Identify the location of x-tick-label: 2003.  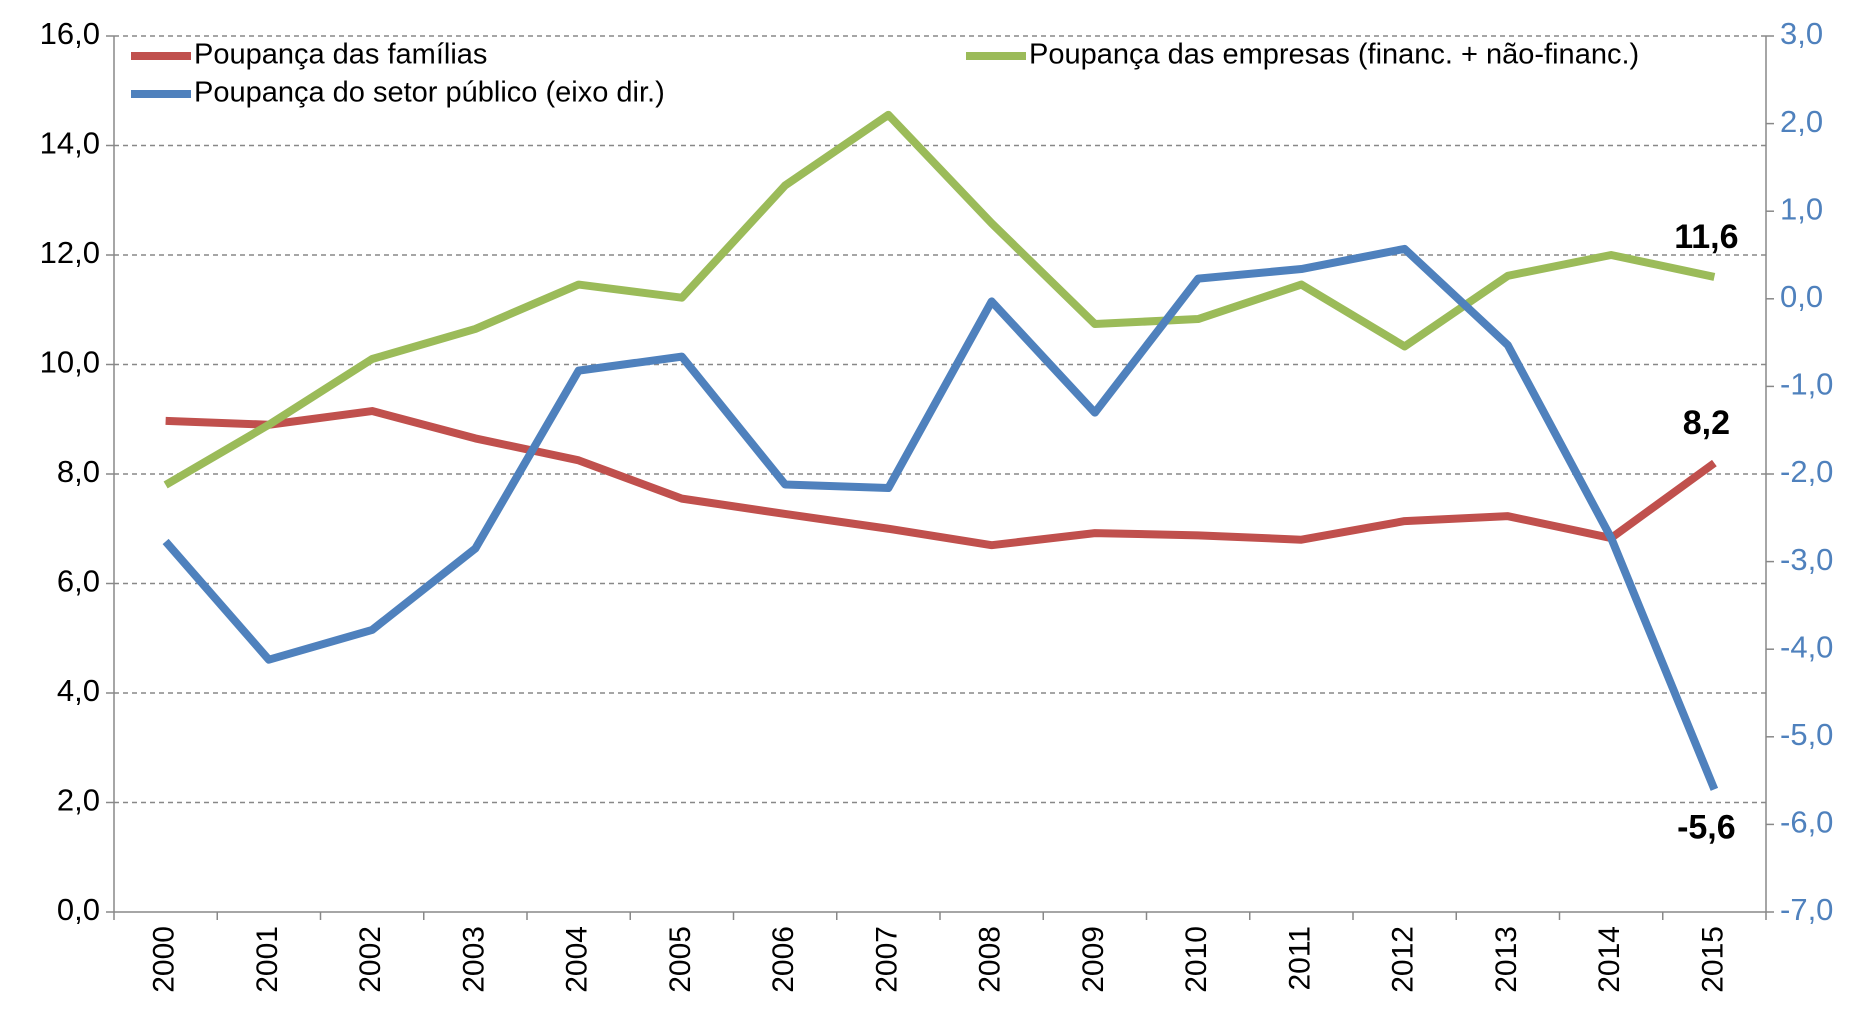
(473, 959).